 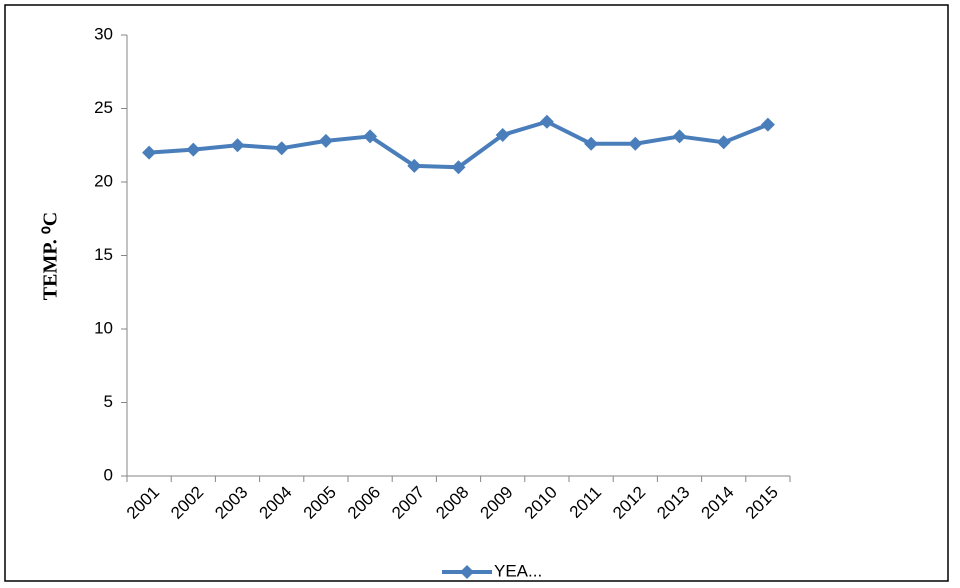 What do you see at coordinates (103, 107) in the screenshot?
I see `y-tick-label: 25` at bounding box center [103, 107].